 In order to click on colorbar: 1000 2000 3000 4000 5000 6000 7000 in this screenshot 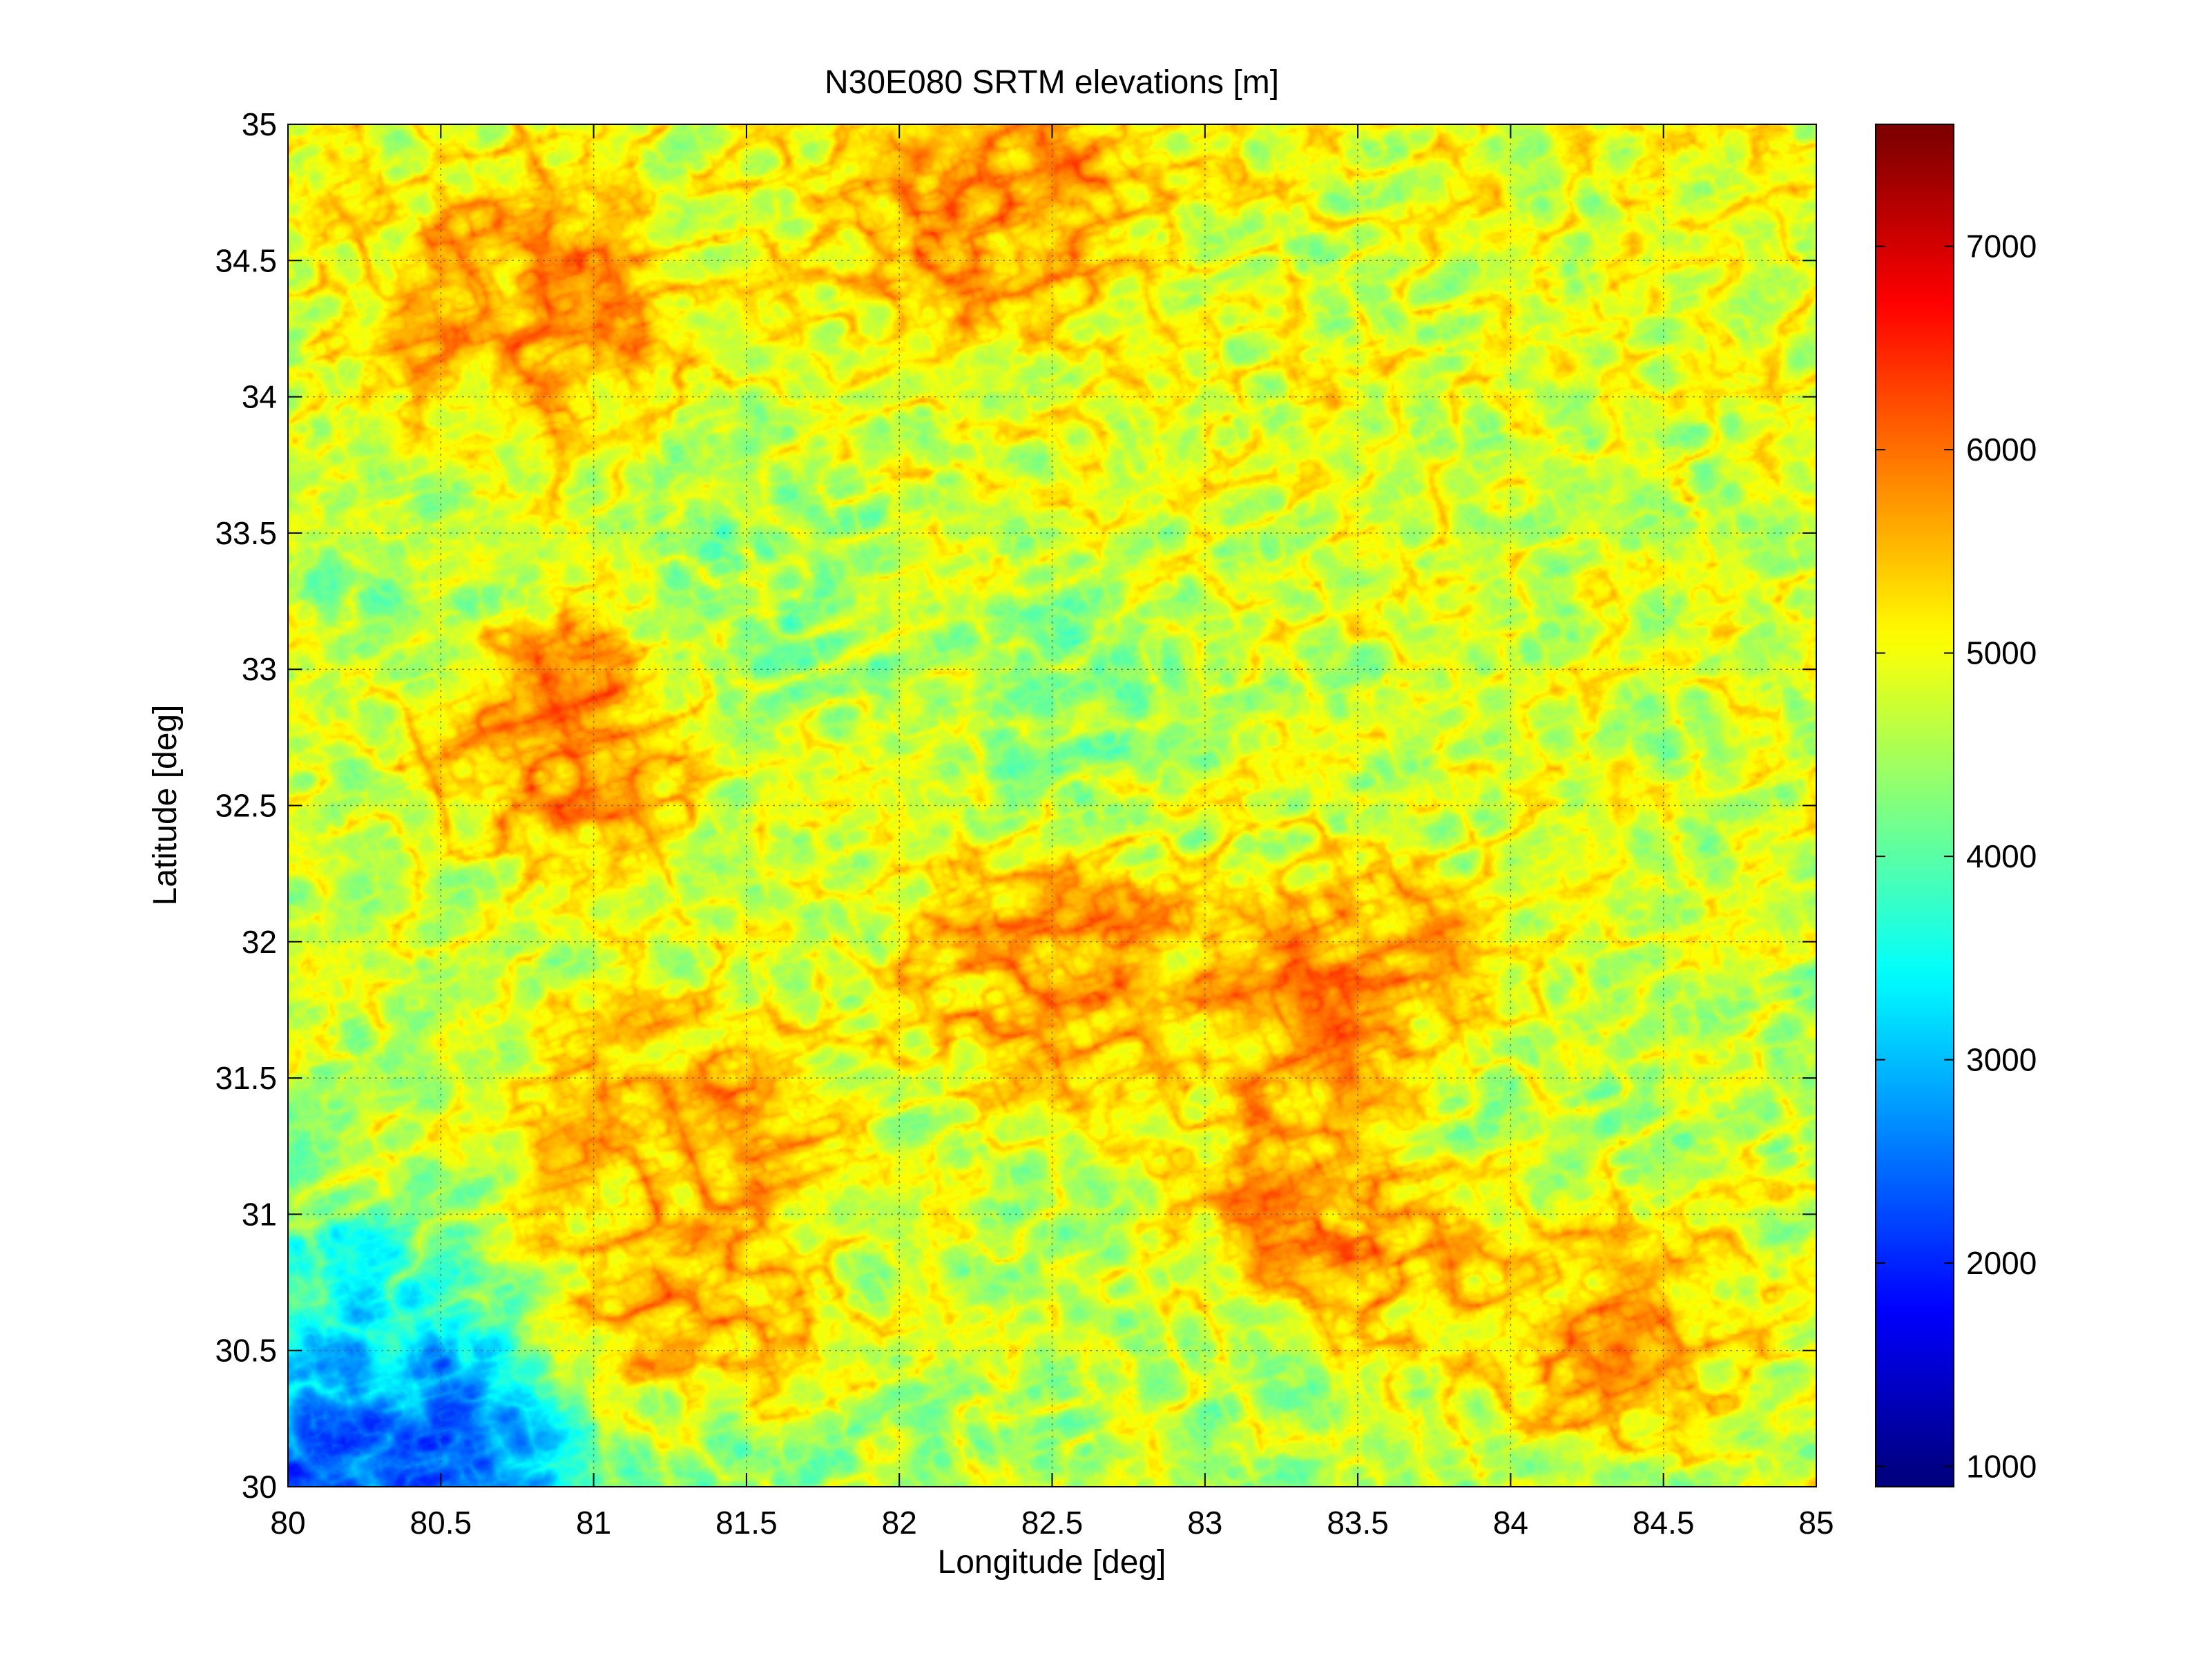, I will do `click(1956, 805)`.